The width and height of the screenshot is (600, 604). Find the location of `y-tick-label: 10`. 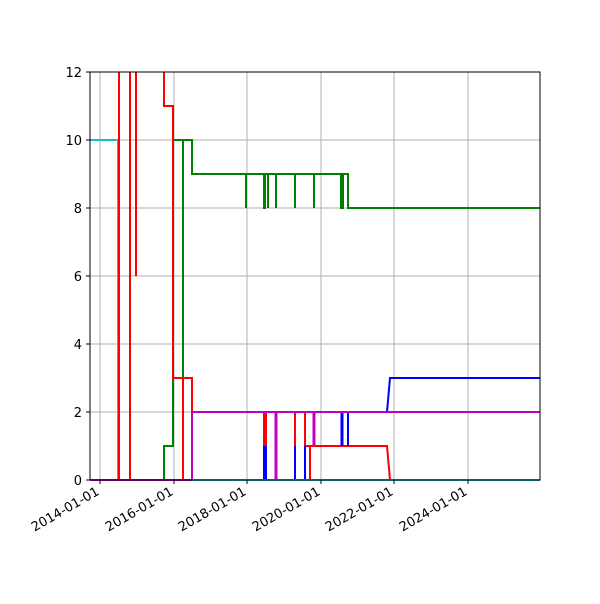

y-tick-label: 10 is located at coordinates (73, 141).